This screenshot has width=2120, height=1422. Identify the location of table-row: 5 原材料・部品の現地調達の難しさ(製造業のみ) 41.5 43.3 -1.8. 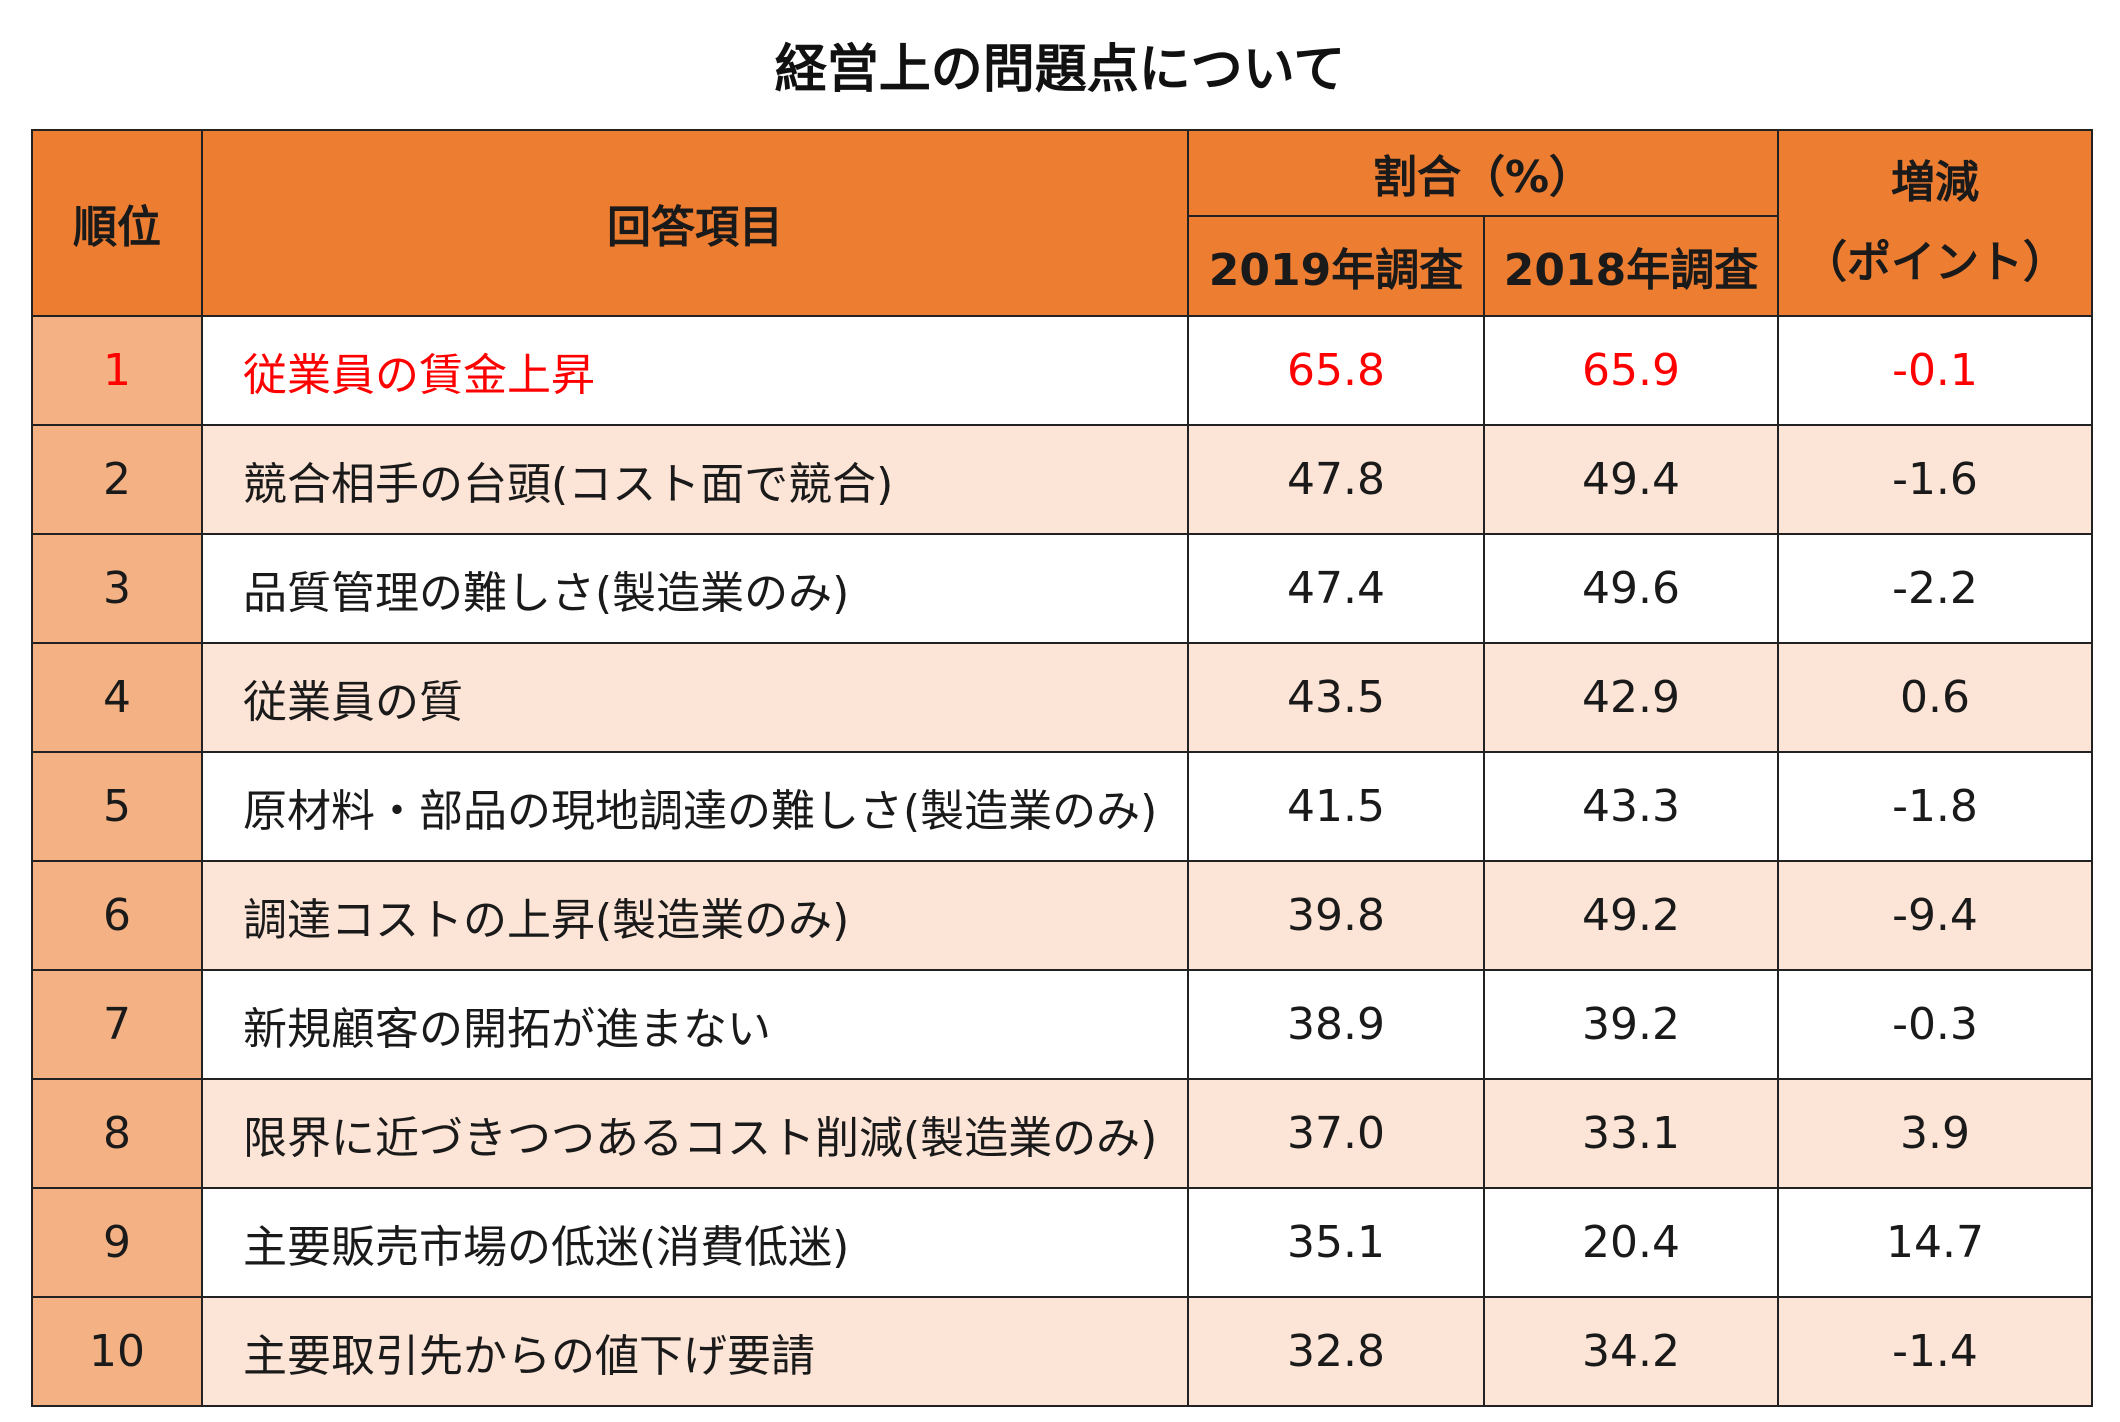
(1062, 806).